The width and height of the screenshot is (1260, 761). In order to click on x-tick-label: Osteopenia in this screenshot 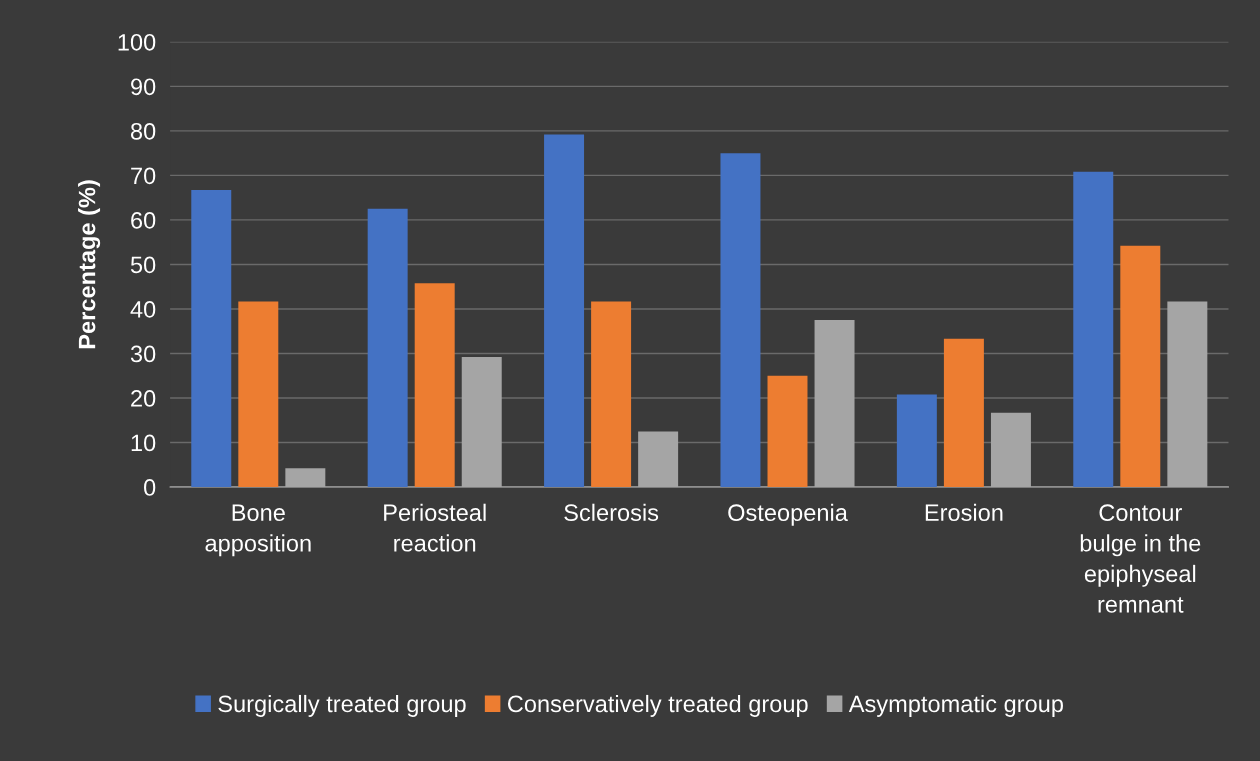, I will do `click(788, 514)`.